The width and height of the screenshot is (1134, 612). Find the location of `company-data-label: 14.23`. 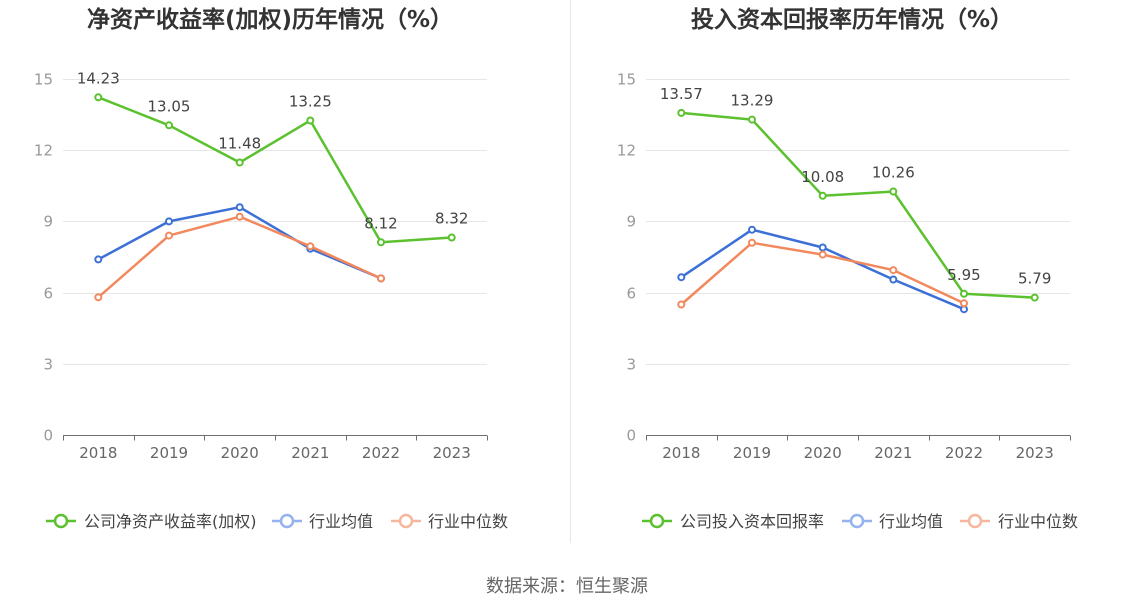

company-data-label: 14.23 is located at coordinates (98, 78).